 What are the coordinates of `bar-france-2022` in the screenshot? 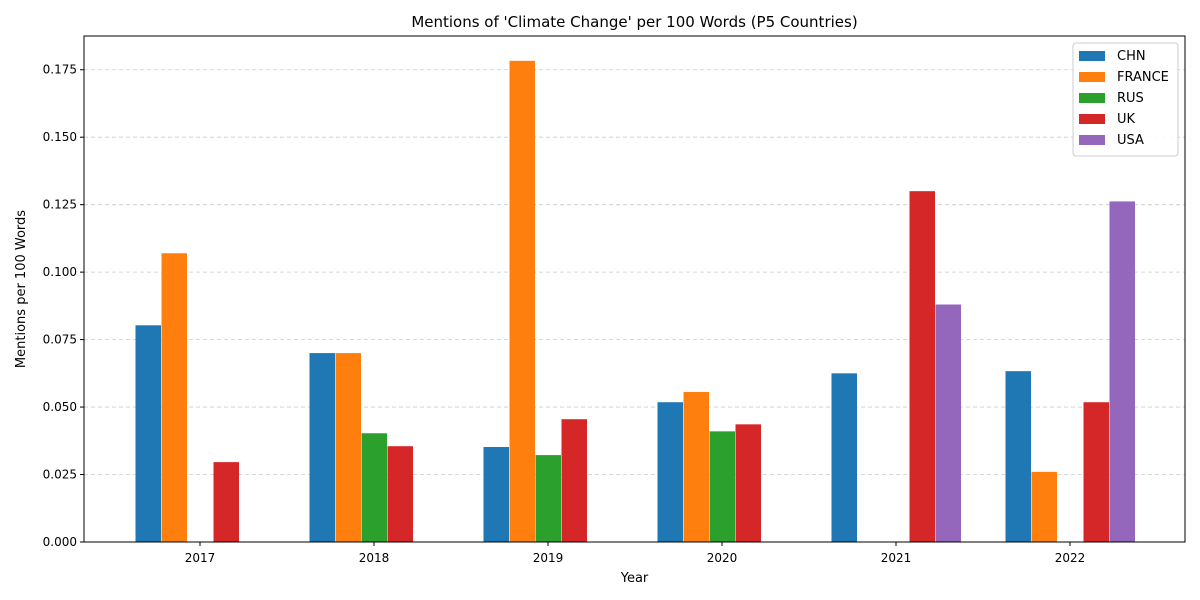 It's located at (1044, 506).